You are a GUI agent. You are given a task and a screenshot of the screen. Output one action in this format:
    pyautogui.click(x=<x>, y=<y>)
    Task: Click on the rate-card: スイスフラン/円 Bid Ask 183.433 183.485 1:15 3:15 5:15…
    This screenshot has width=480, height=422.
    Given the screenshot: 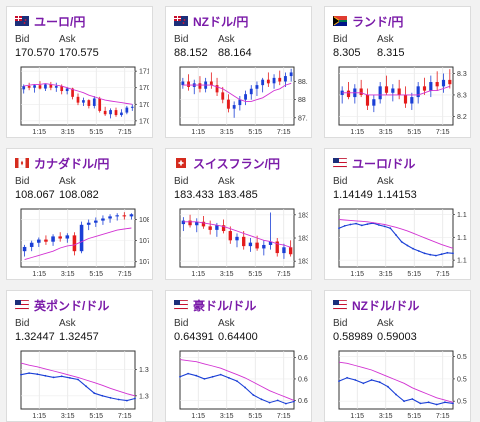 What is the action you would take?
    pyautogui.click(x=238, y=214)
    